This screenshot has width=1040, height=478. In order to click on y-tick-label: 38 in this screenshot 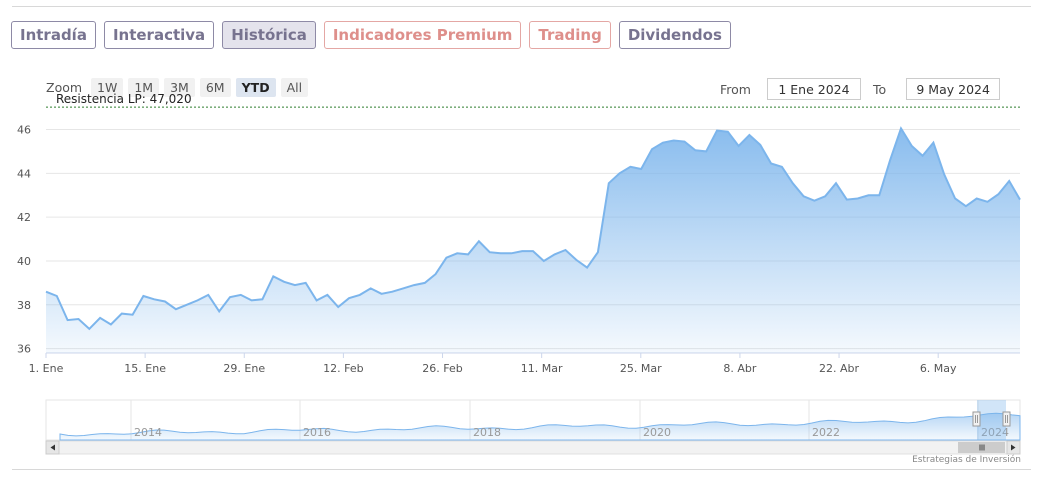, I will do `click(24, 305)`.